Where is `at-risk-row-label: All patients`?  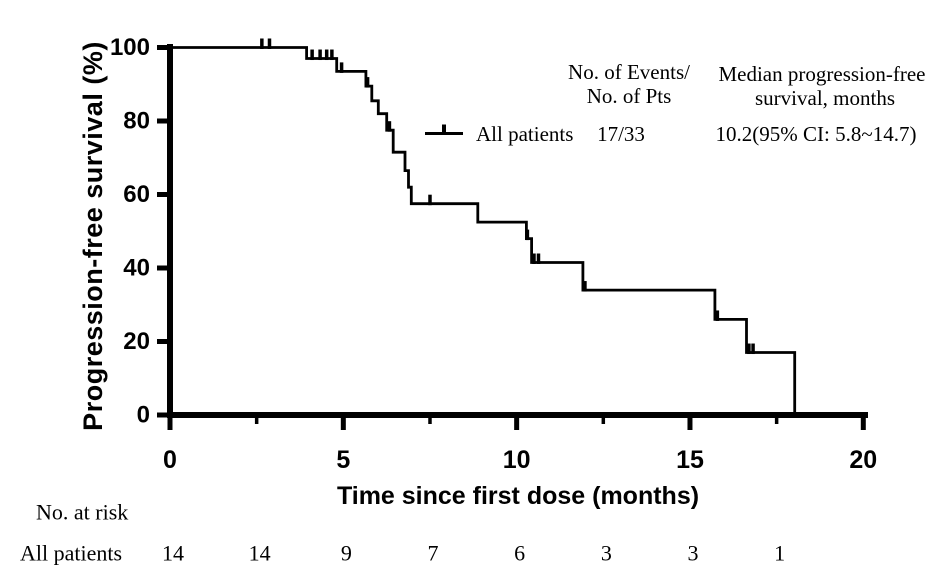 at-risk-row-label: All patients is located at coordinates (71, 553).